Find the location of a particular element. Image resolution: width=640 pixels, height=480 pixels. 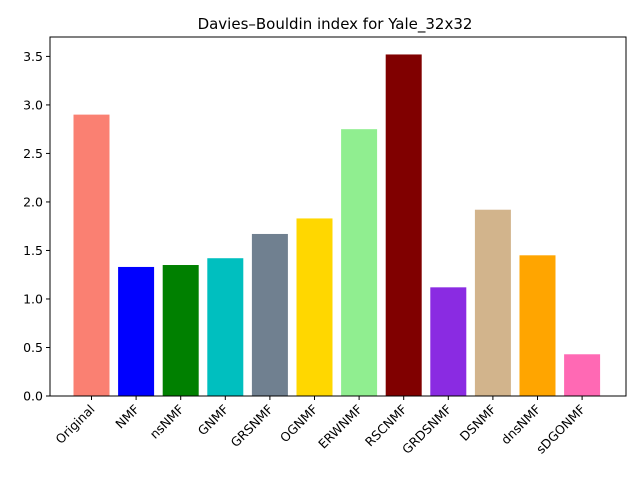

x-tick-label: dnsNMF is located at coordinates (521, 425).